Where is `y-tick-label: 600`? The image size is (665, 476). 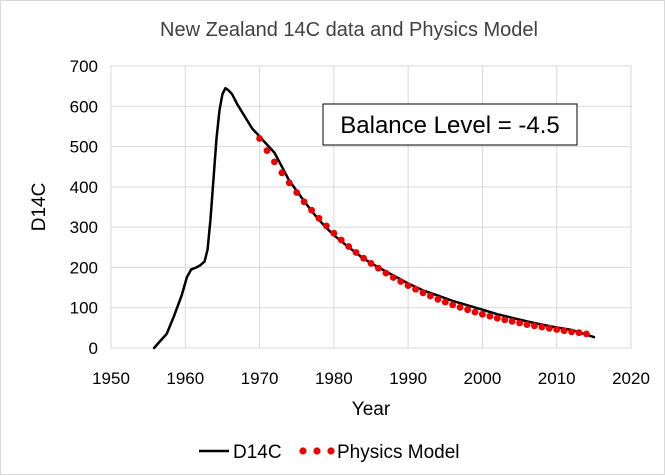
y-tick-label: 600 is located at coordinates (84, 106).